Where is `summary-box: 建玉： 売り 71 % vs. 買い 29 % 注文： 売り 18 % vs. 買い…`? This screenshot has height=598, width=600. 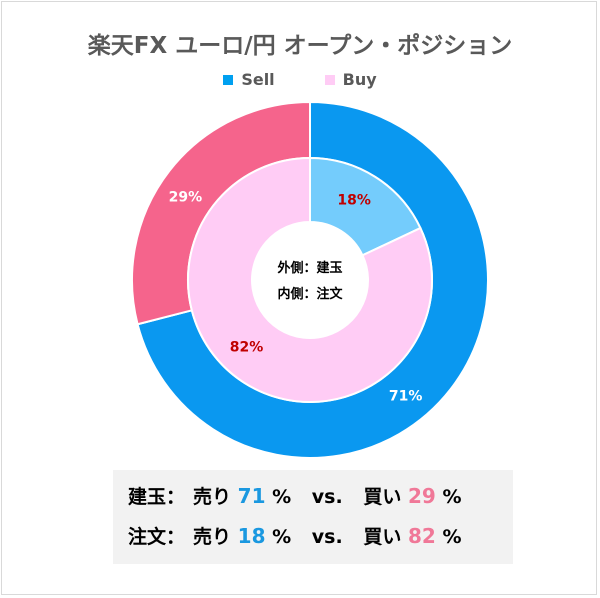
summary-box: 建玉： 売り 71 % vs. 買い 29 % 注文： 売り 18 % vs. 買い… is located at coordinates (313, 517).